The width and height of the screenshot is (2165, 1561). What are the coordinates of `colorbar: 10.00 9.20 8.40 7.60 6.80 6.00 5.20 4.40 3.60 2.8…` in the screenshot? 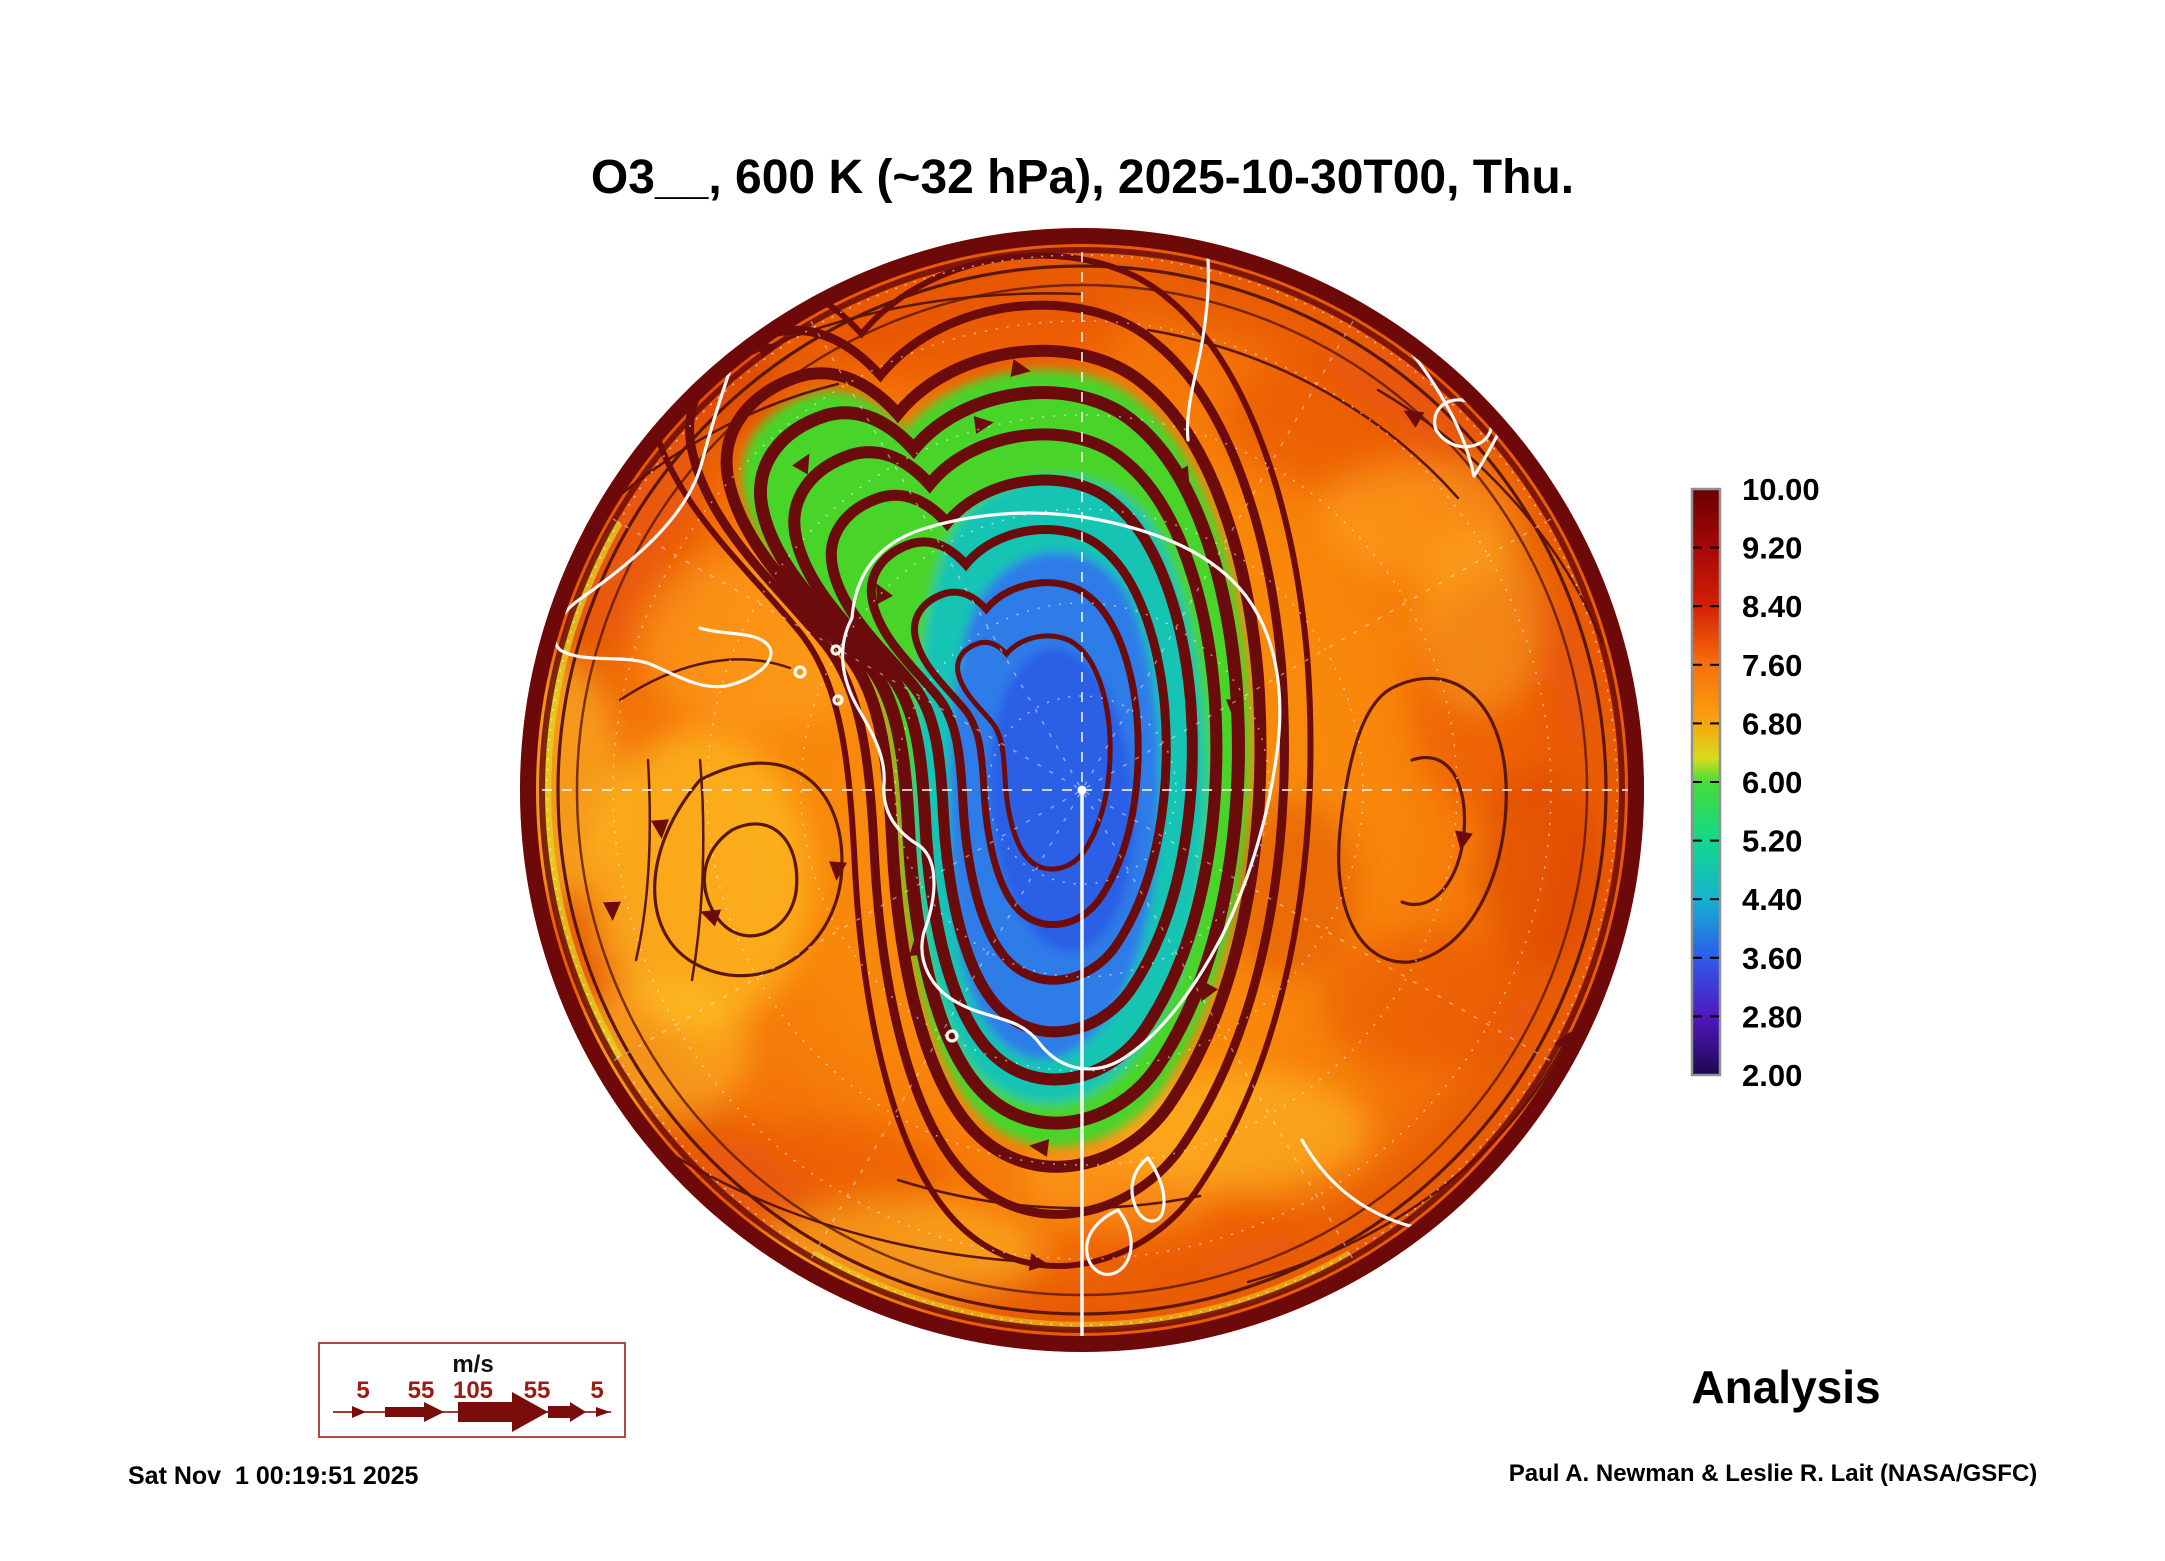 It's located at (1755, 782).